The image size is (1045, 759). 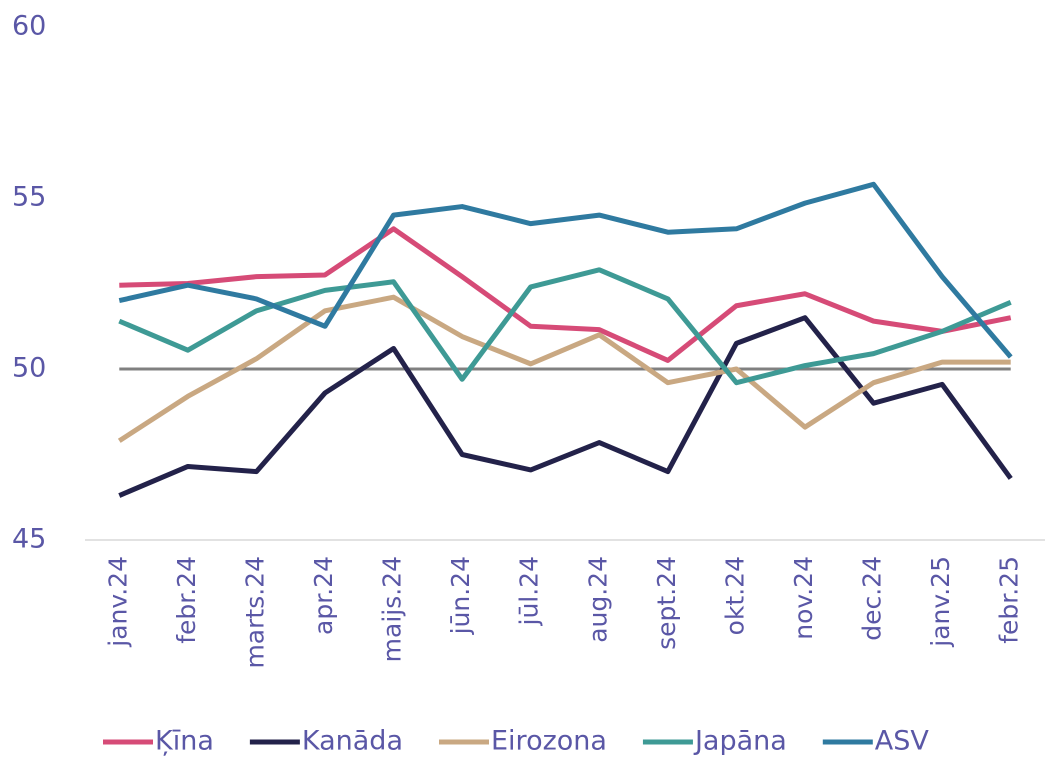 I want to click on legend-label: ASV, so click(x=902, y=741).